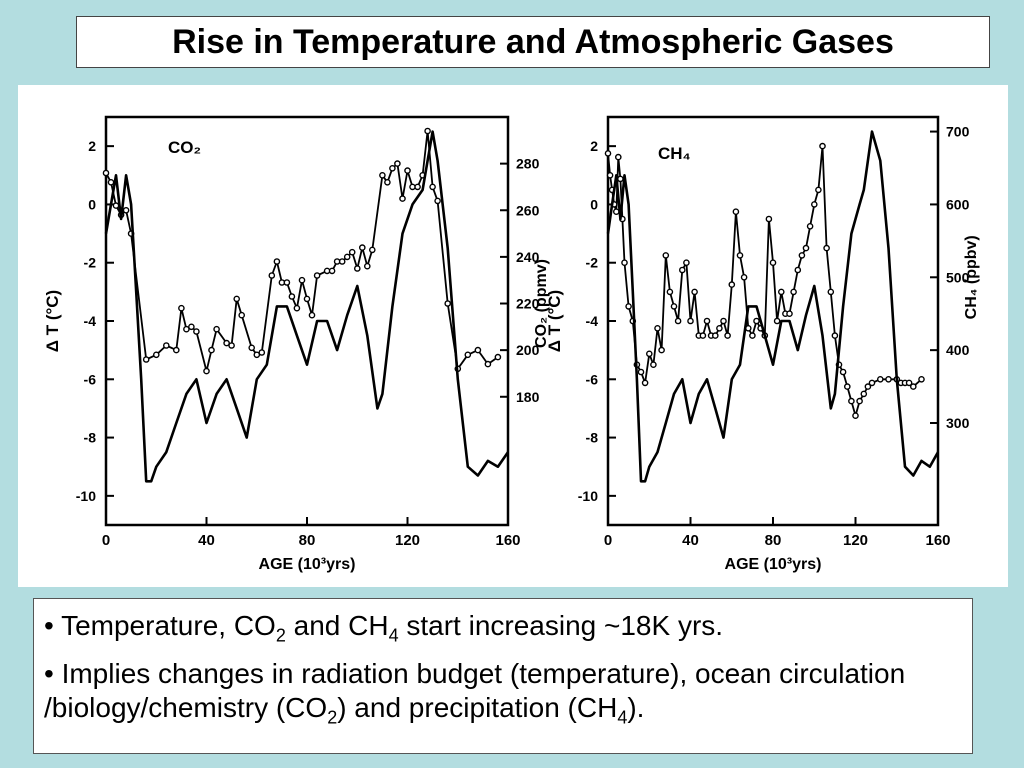 This screenshot has width=1024, height=768. Describe the element at coordinates (958, 423) in the screenshot. I see `y-right-tick-label: 300` at that location.